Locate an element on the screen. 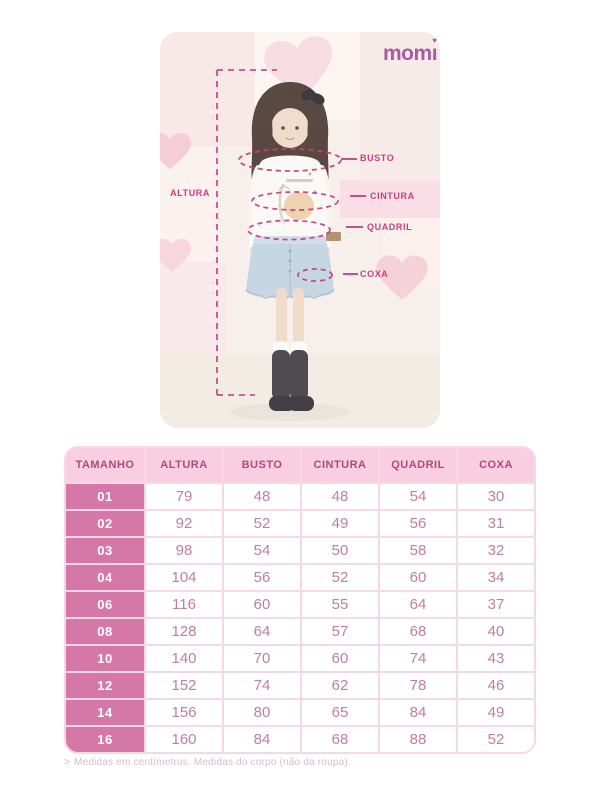  chevron-icon: > is located at coordinates (67, 762).